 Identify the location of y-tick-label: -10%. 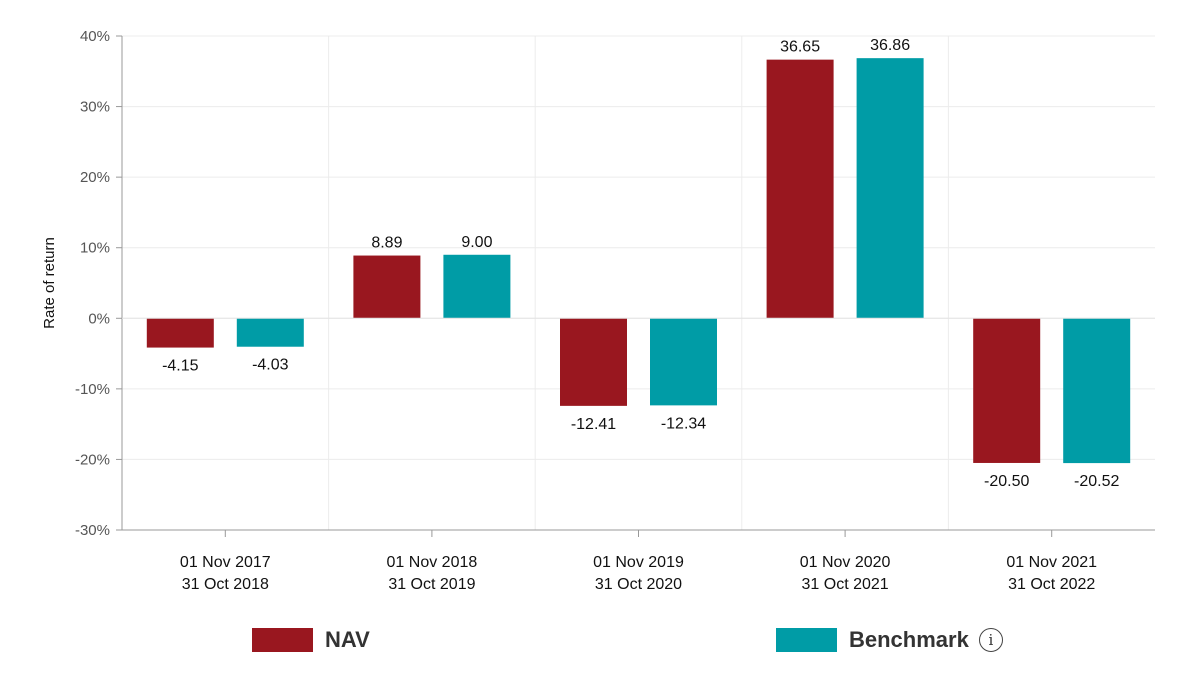
(92, 389).